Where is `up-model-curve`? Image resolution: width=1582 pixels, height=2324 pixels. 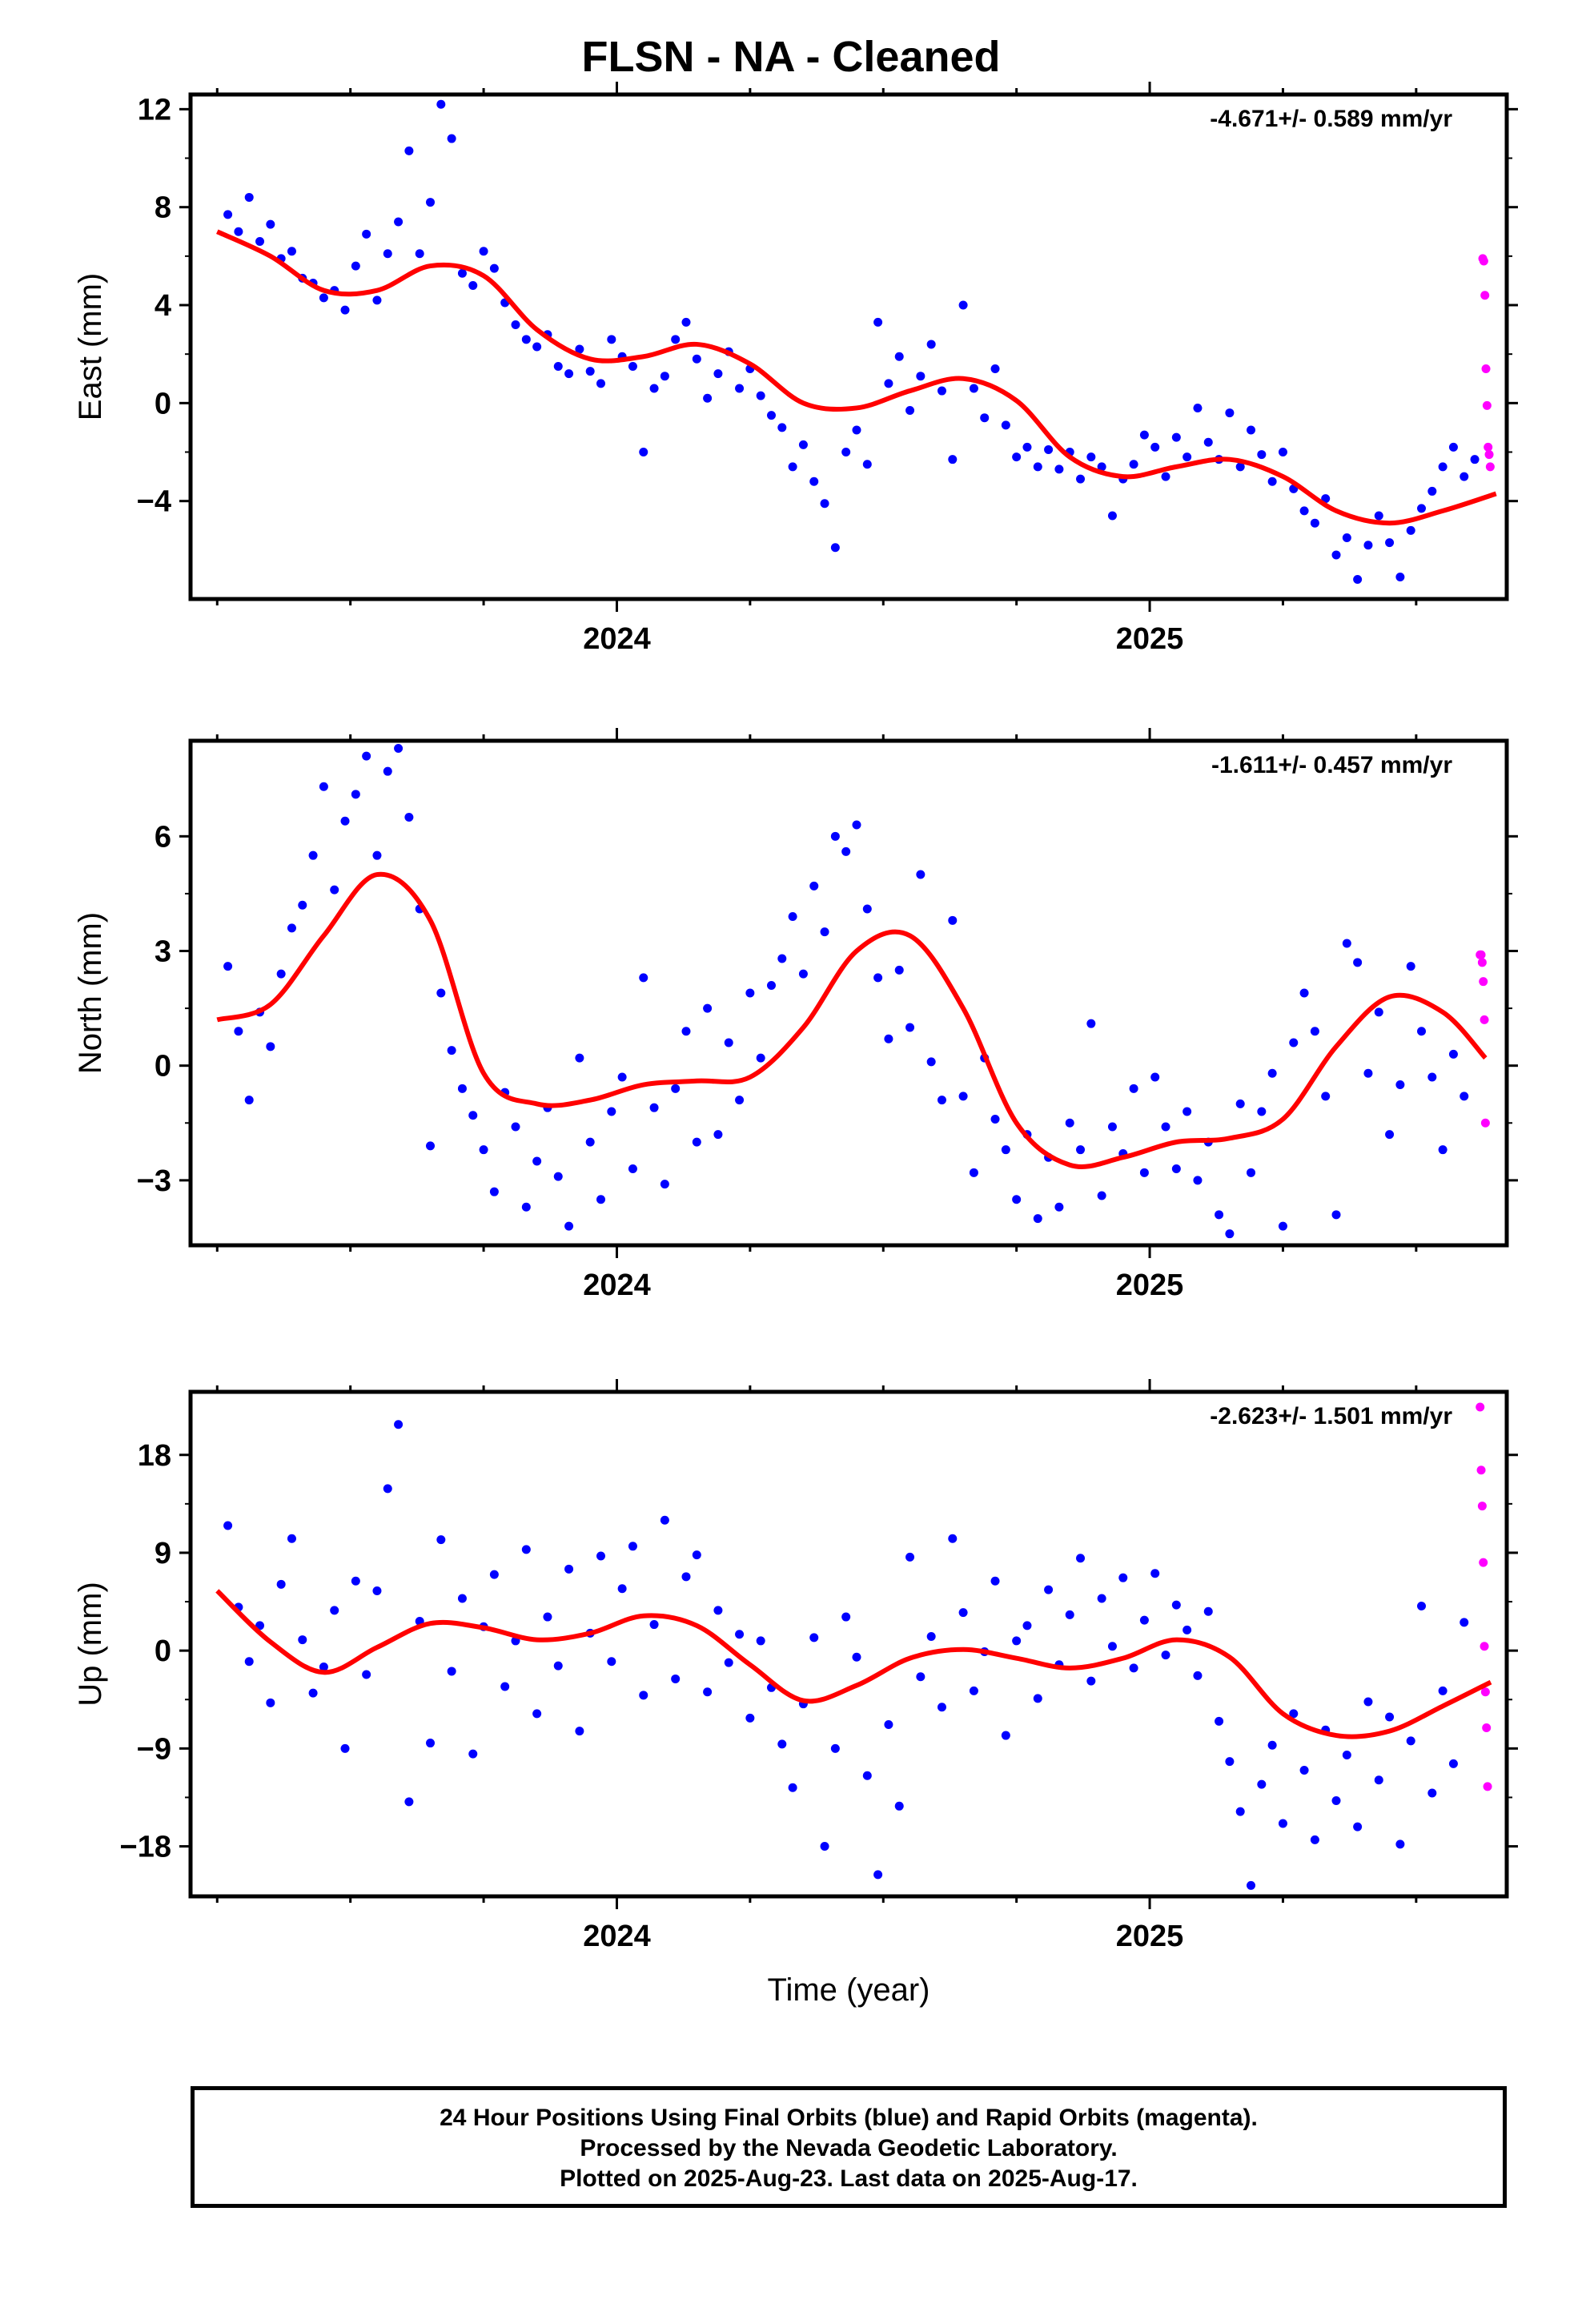
up-model-curve is located at coordinates (853, 1664).